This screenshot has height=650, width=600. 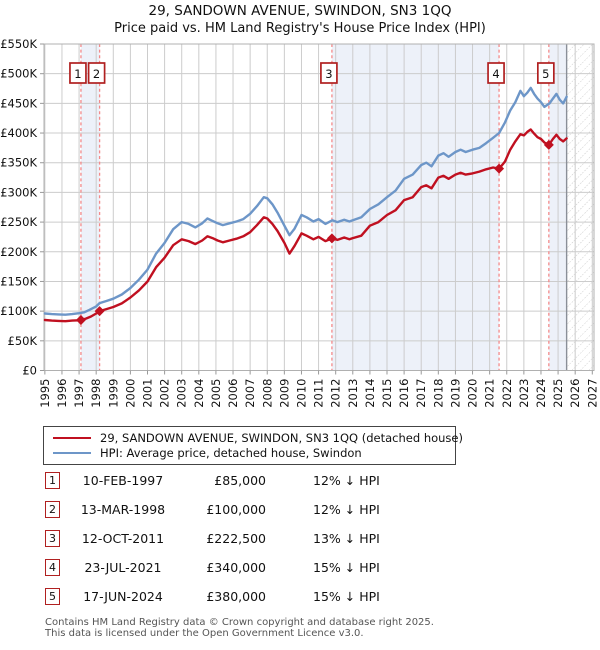 What do you see at coordinates (182, 393) in the screenshot?
I see `svg-text: 2003` at bounding box center [182, 393].